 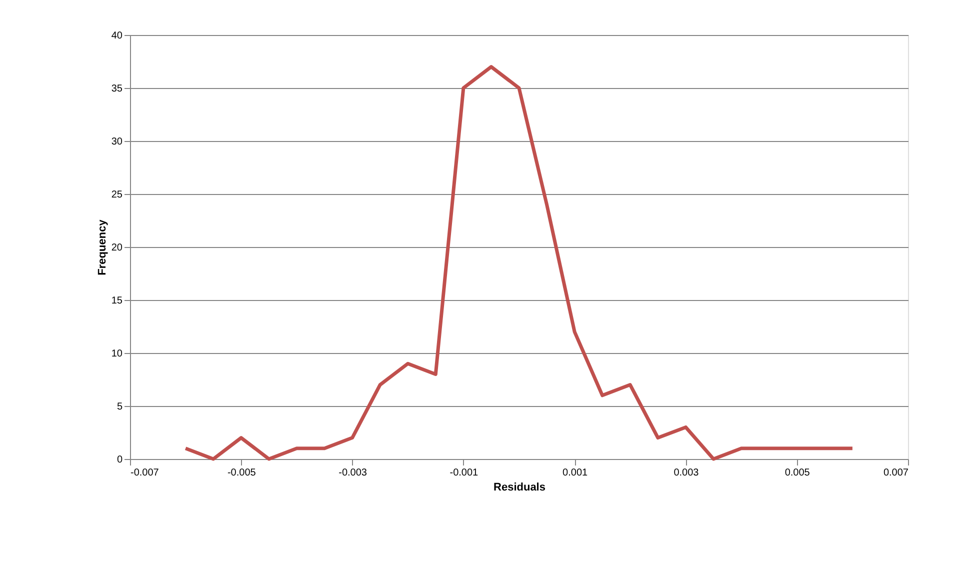 What do you see at coordinates (464, 473) in the screenshot?
I see `x-tick-label: -0.001` at bounding box center [464, 473].